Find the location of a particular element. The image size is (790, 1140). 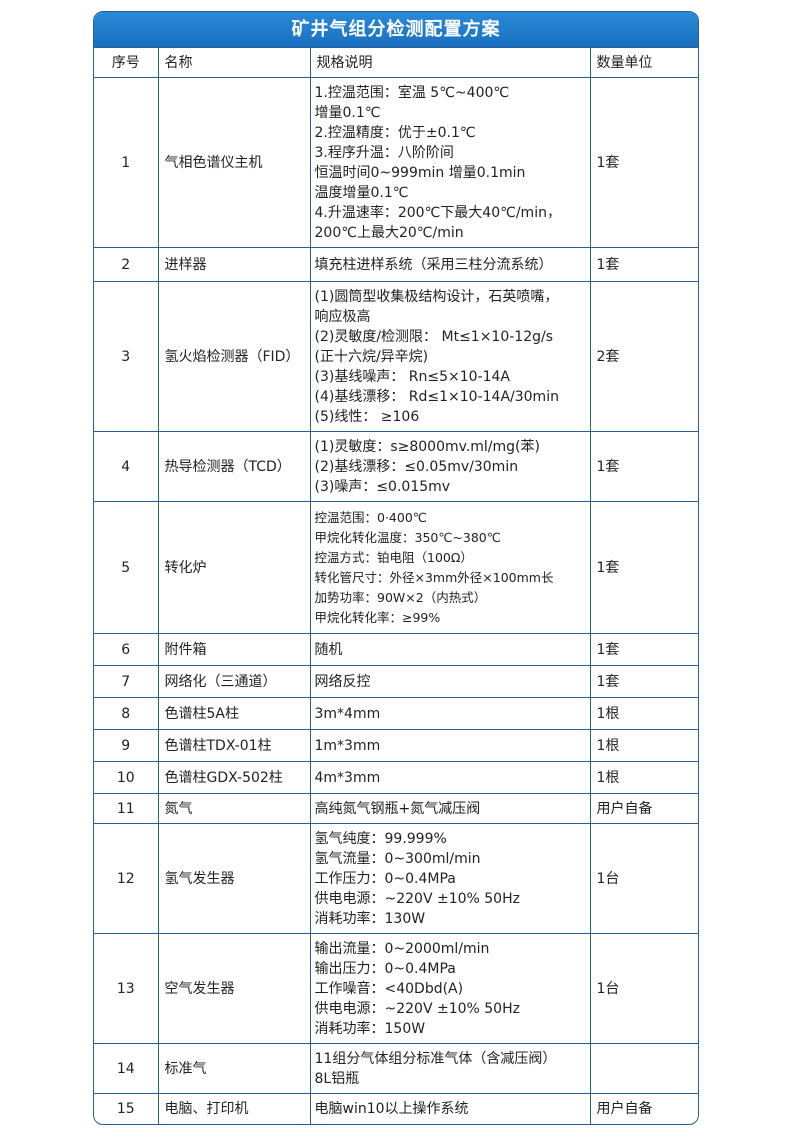

item-spec: 高纯氮气钢瓶+氮气减压阀 is located at coordinates (450, 808).